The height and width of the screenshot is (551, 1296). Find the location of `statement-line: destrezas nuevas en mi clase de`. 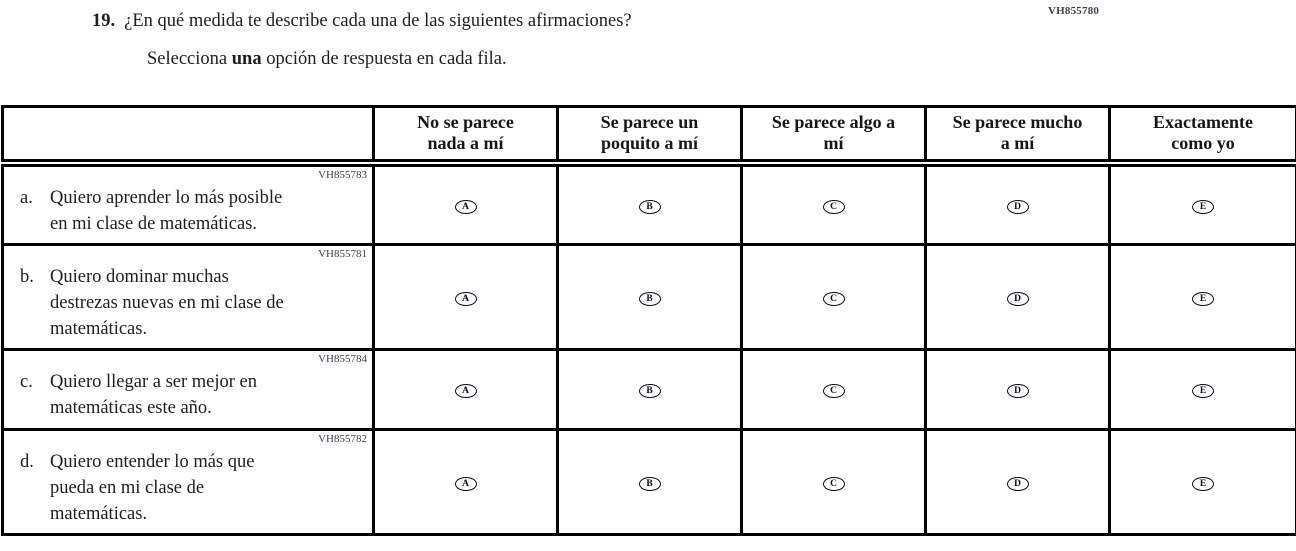

statement-line: destrezas nuevas en mi clase de is located at coordinates (167, 302).